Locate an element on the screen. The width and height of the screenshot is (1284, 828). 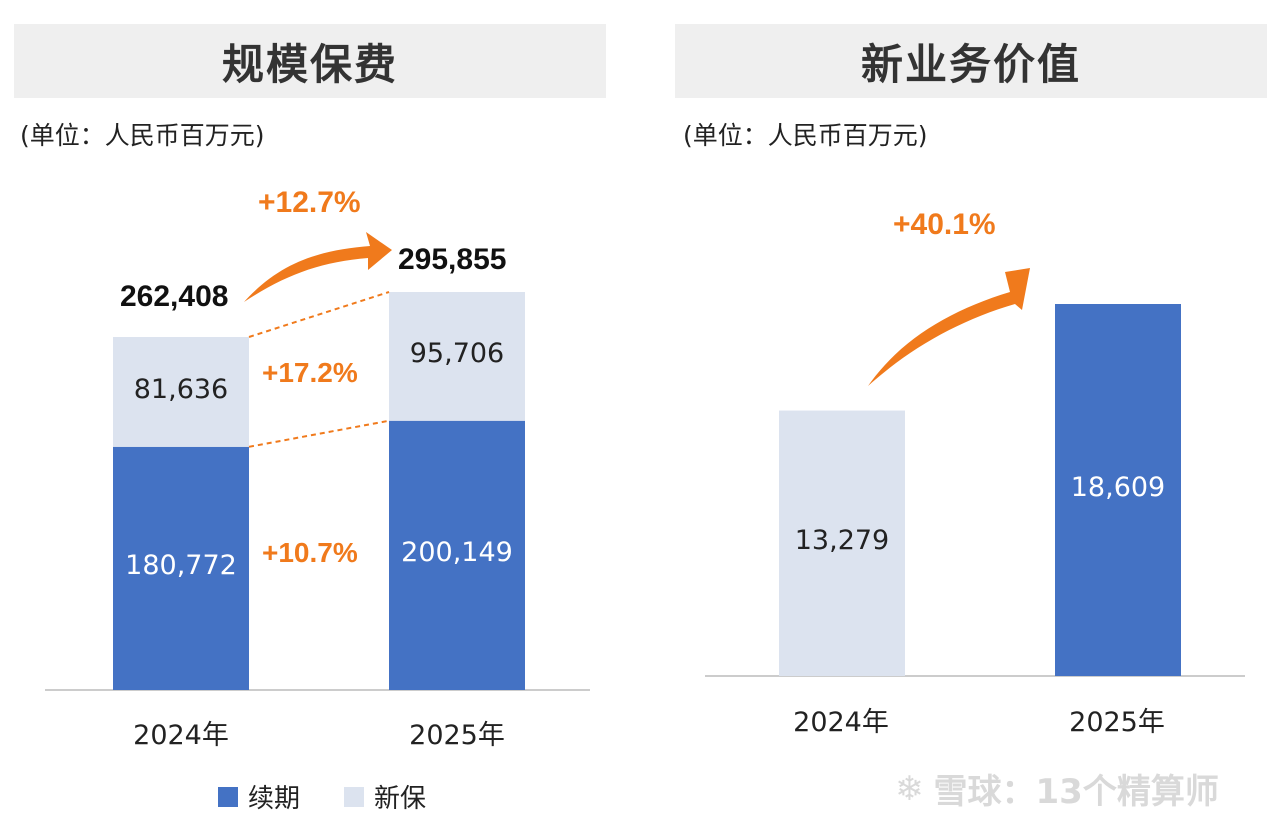
bar-renewal-2025 is located at coordinates (457, 555).